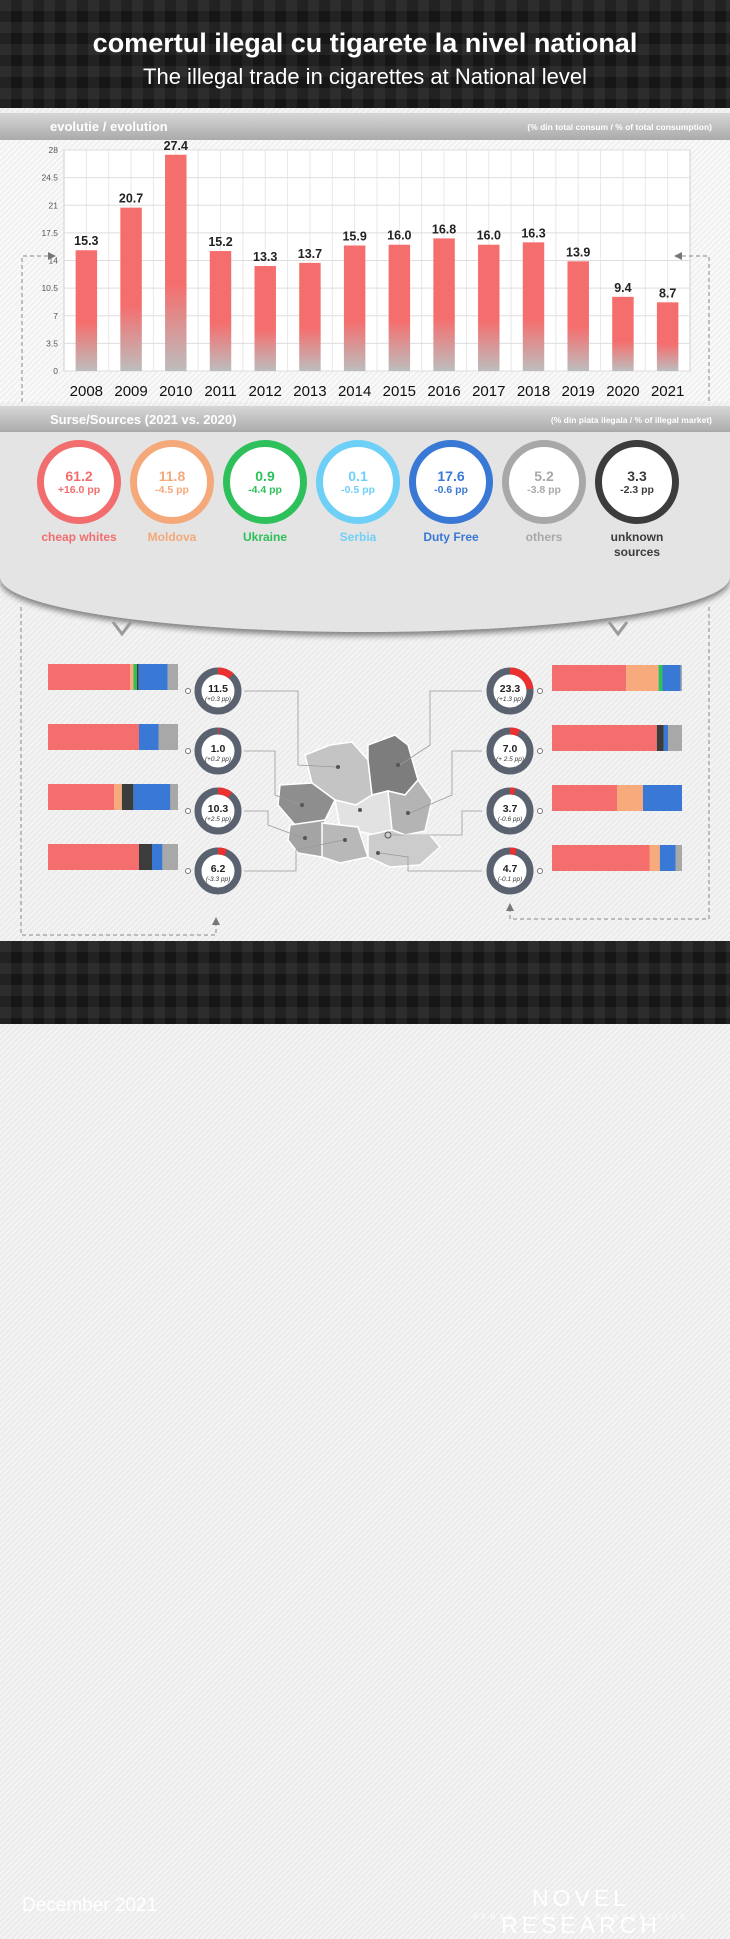  Describe the element at coordinates (637, 544) in the screenshot. I see `source-name: unknown sources` at that location.